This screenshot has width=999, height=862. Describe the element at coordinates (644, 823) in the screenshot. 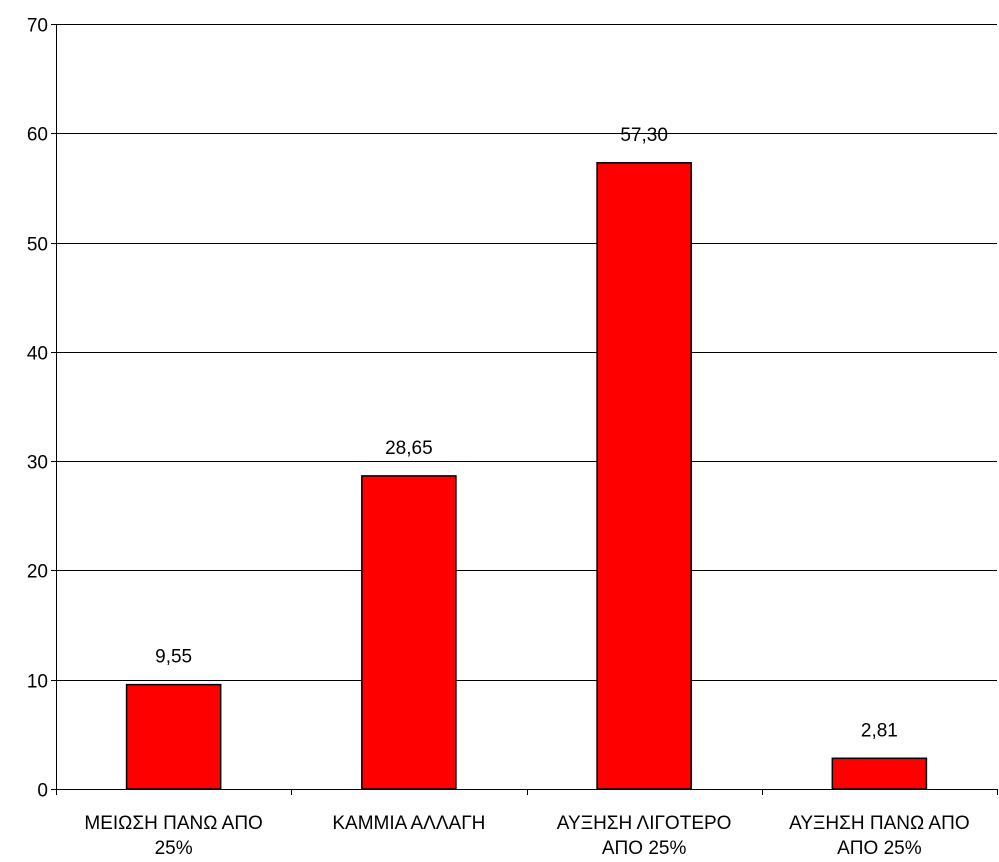

I see `category-label: ΑΥΞΗΣΗ ΛΙΓΟΤΕΡΟ` at that location.